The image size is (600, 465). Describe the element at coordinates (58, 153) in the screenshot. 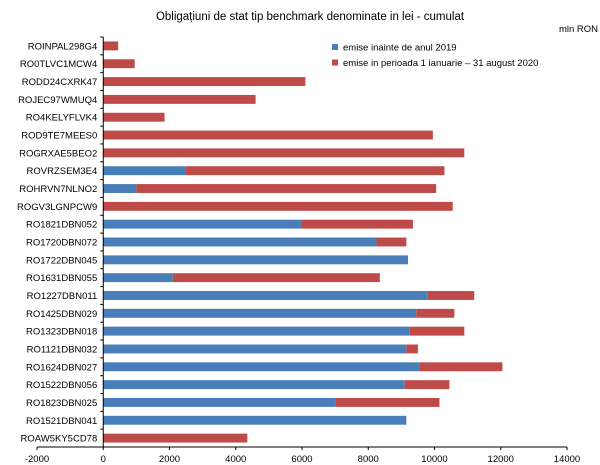

I see `category-label: ROGRXAE5BEO2` at that location.